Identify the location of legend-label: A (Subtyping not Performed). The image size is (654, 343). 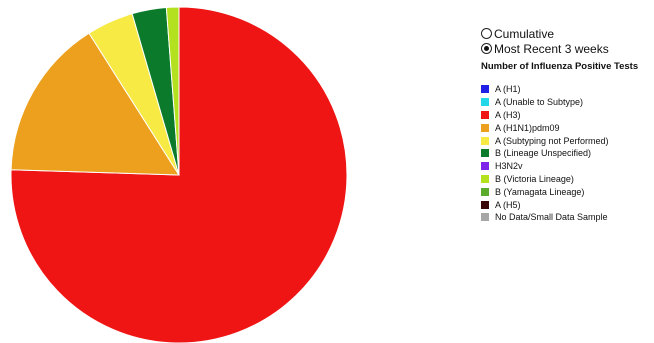
(552, 140).